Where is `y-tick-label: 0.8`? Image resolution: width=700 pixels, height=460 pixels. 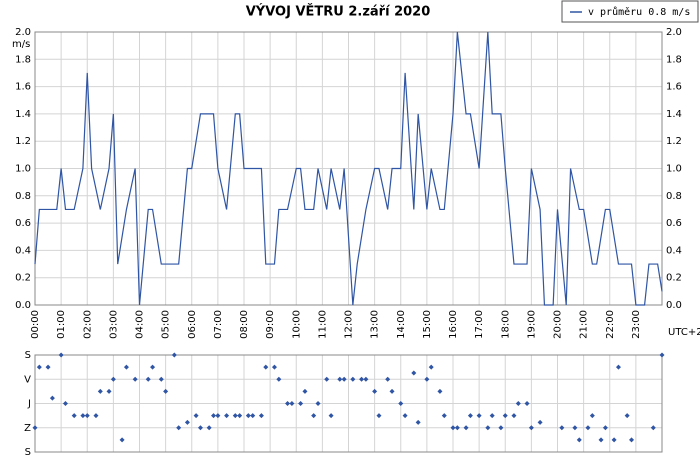 y-tick-label: 0.8 is located at coordinates (23, 196).